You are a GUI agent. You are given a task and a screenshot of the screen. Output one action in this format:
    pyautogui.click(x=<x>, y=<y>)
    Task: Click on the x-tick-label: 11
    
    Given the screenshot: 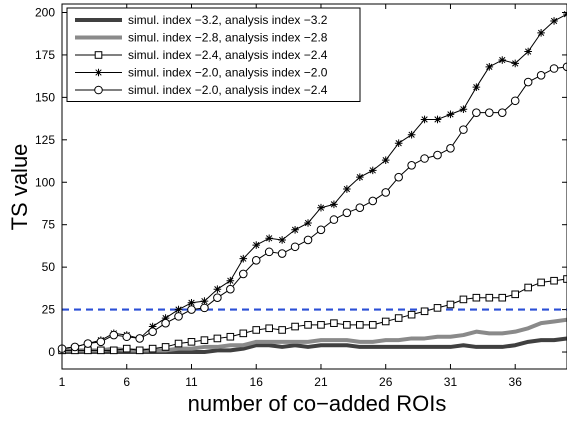 What is the action you would take?
    pyautogui.click(x=191, y=382)
    